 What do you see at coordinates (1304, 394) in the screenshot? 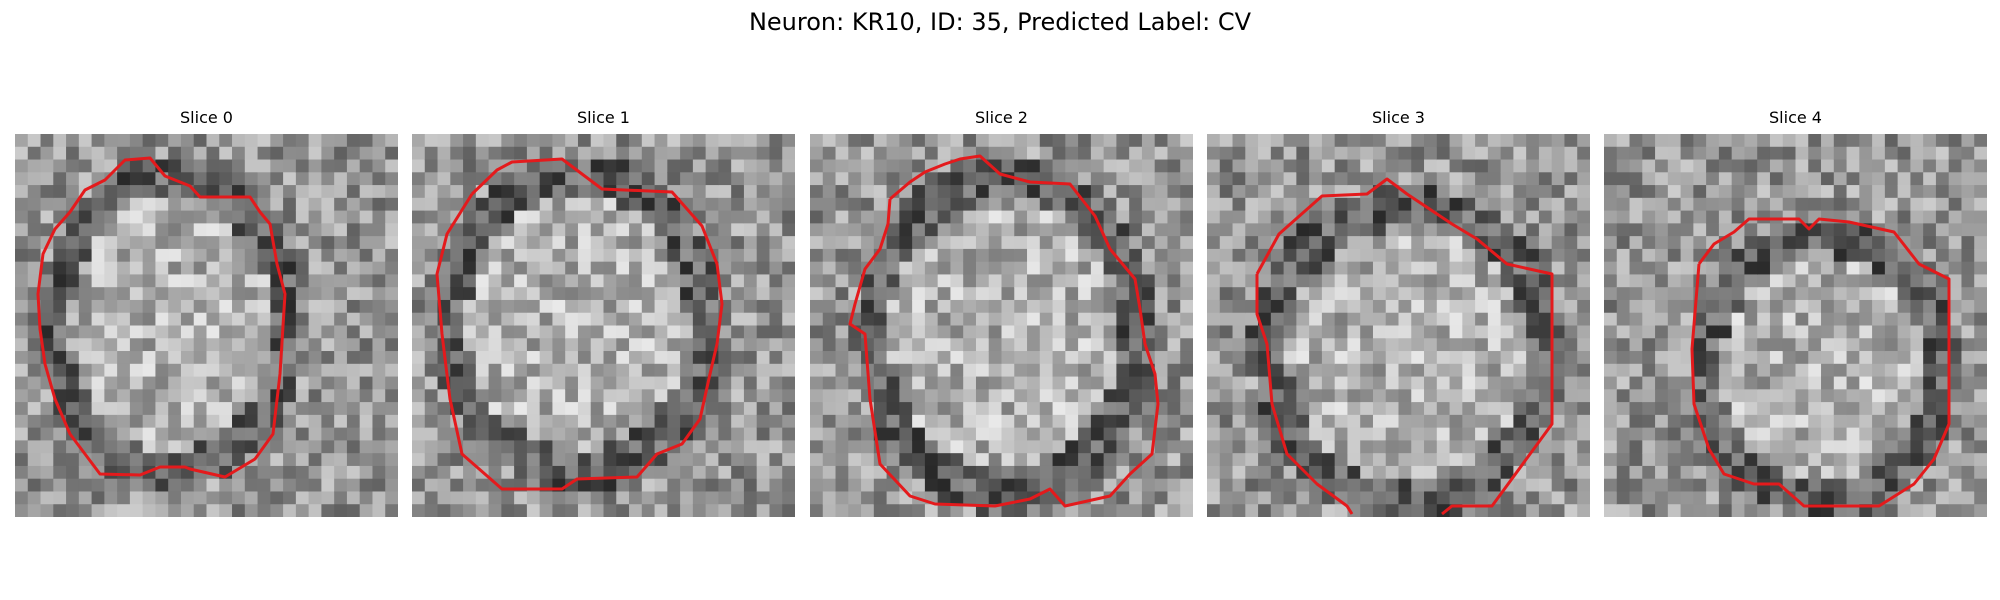
I see `roi-contour-3b` at bounding box center [1304, 394].